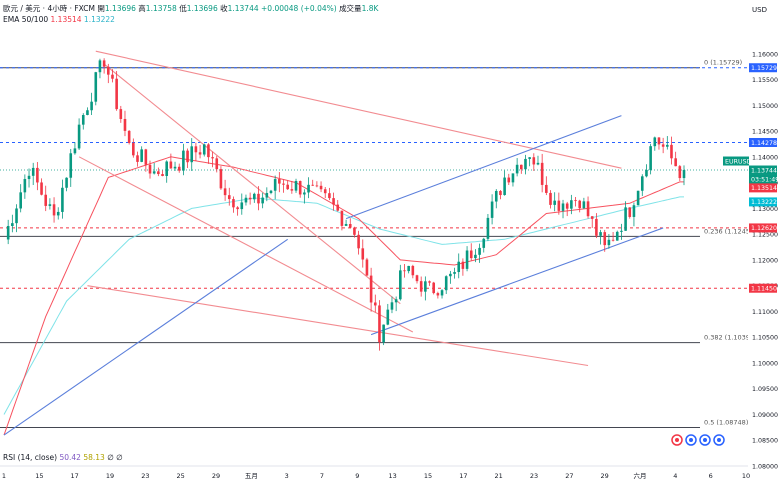 This screenshot has height=486, width=779. I want to click on ema-legend: EMA 50/100 1.13514 1.13222, so click(59, 19).